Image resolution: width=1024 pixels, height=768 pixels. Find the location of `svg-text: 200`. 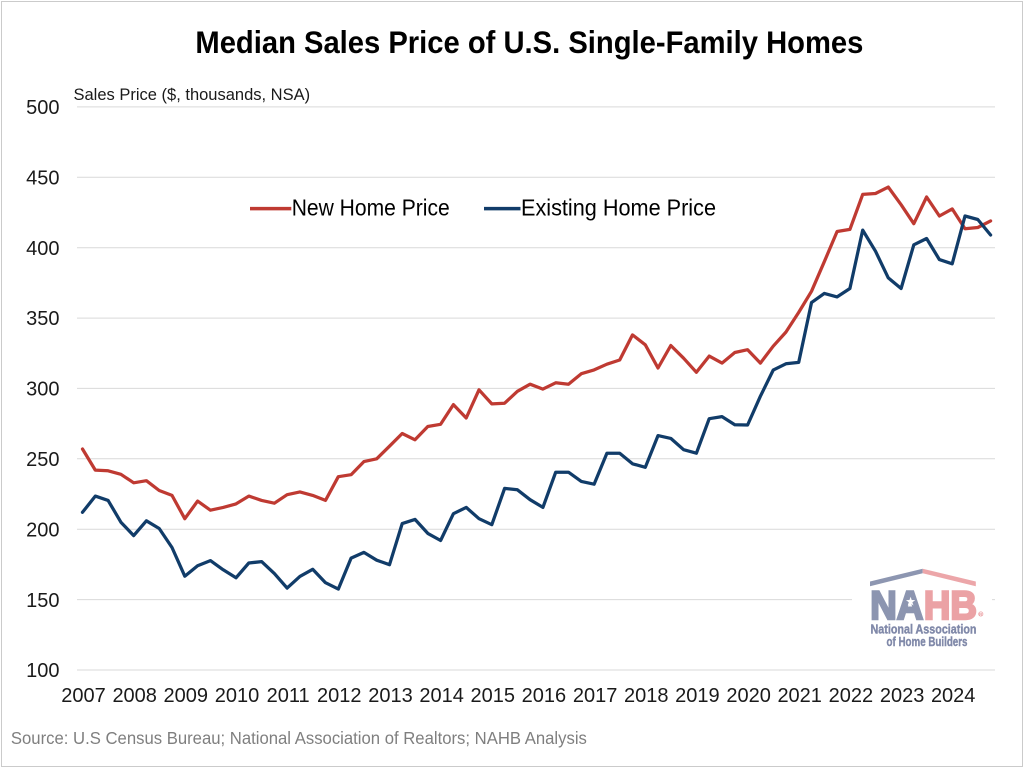

svg-text: 200 is located at coordinates (42, 530).